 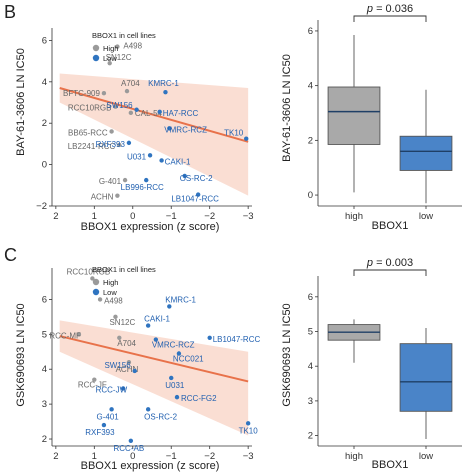 What do you see at coordinates (127, 369) in the screenshot?
I see `point-label: ACHN` at bounding box center [127, 369].